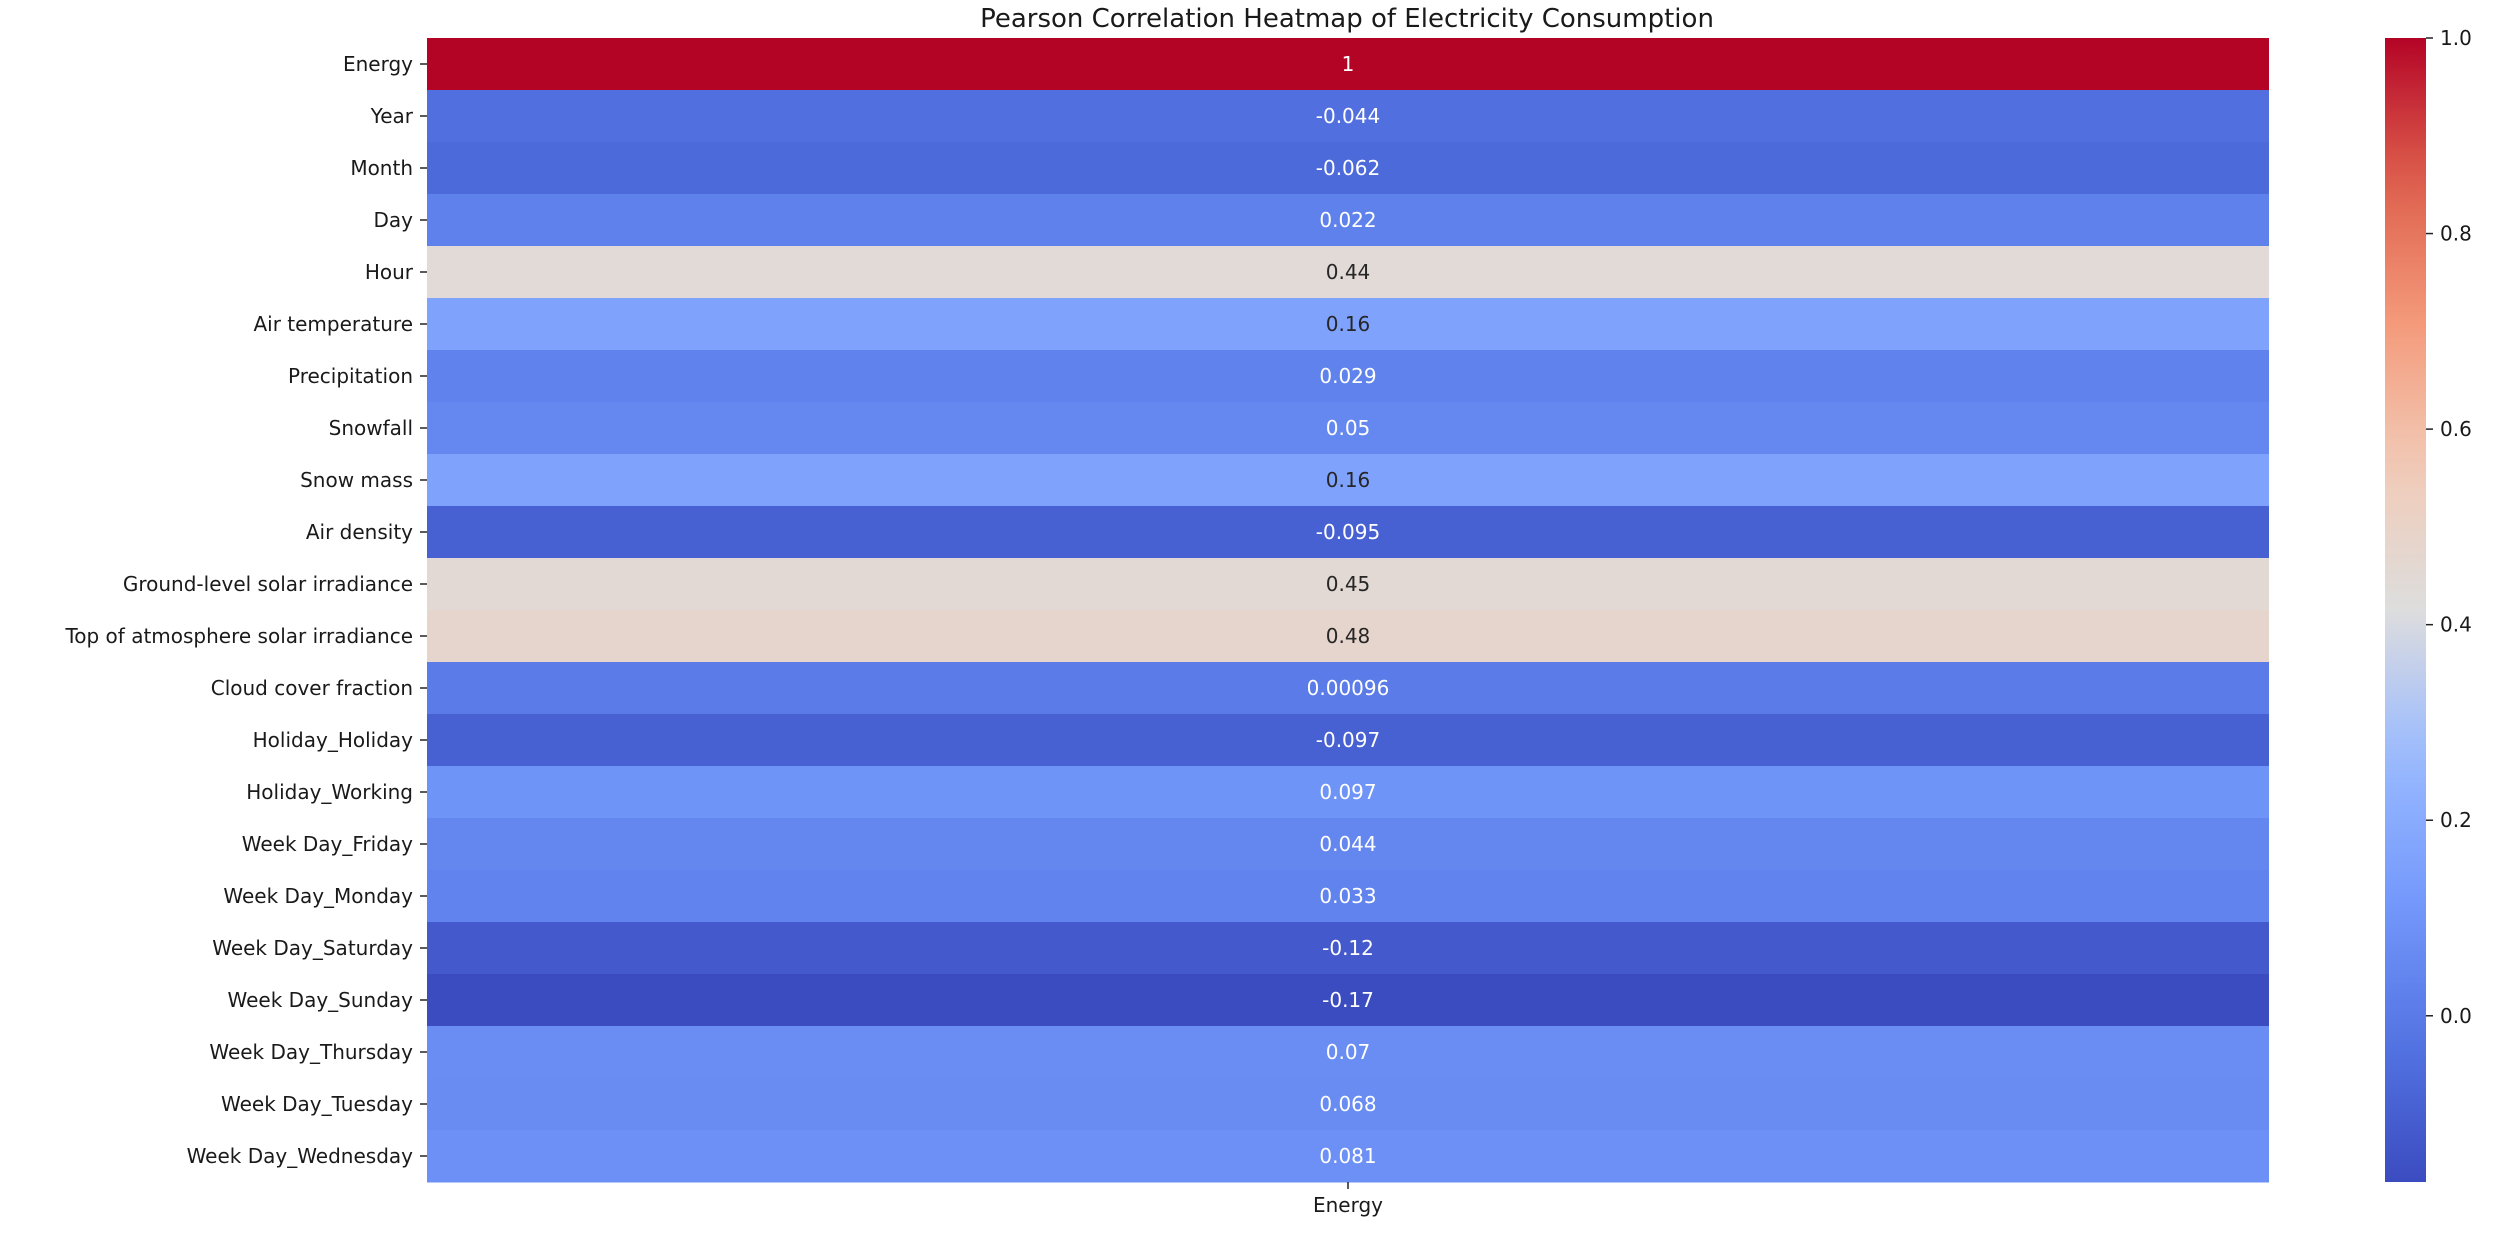 This screenshot has height=1249, width=2515. I want to click on cell-value-label: 0.081, so click(1347, 1156).